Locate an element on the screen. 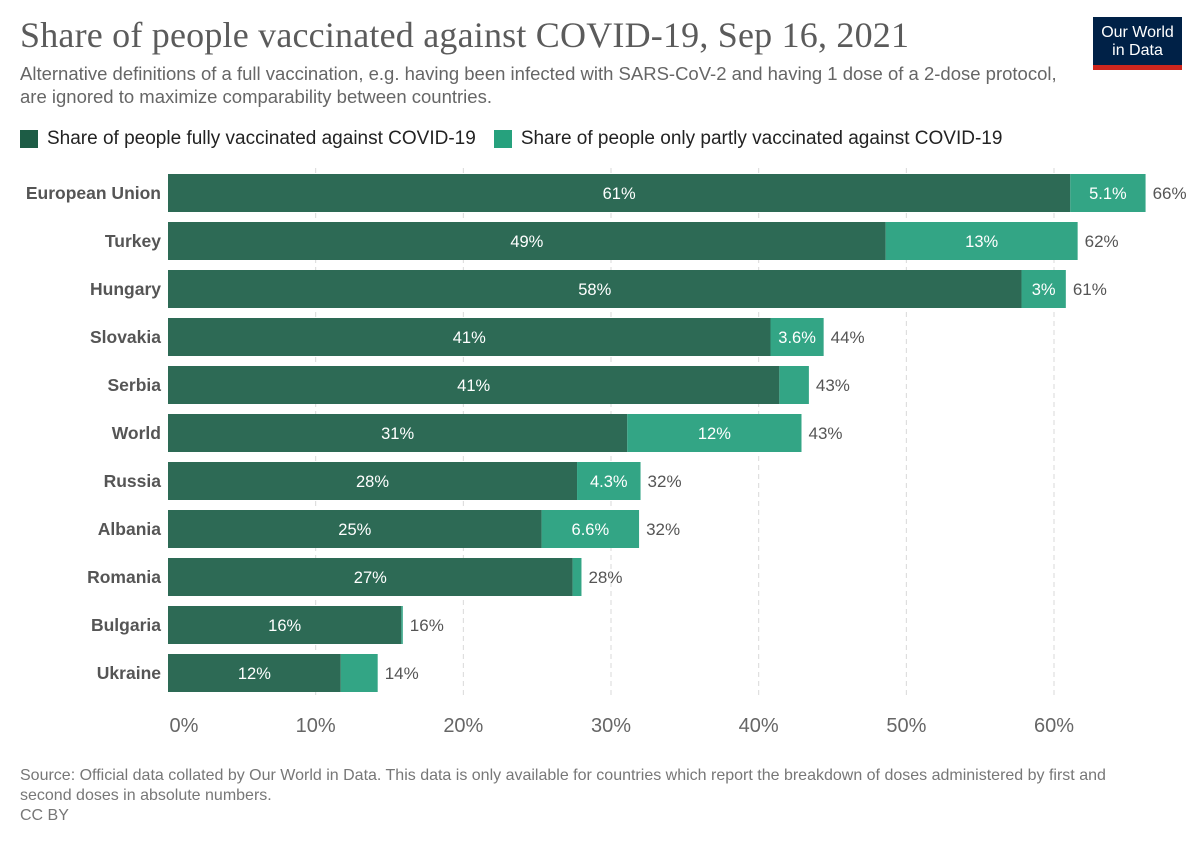 This screenshot has width=1200, height=847. bar-value-label-partly: 5.1% is located at coordinates (1108, 194).